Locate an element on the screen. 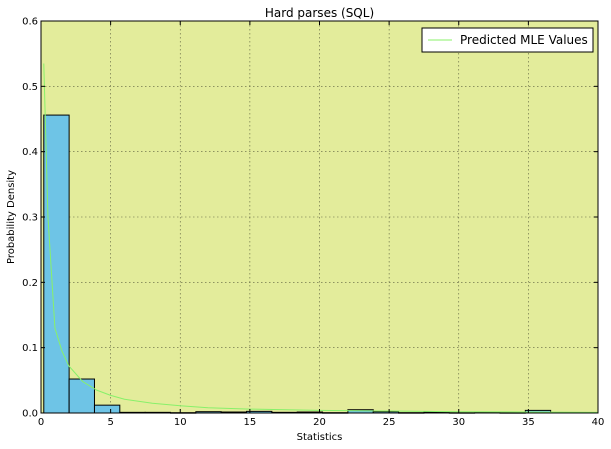  y-axis-label: Probability Density is located at coordinates (11, 217).